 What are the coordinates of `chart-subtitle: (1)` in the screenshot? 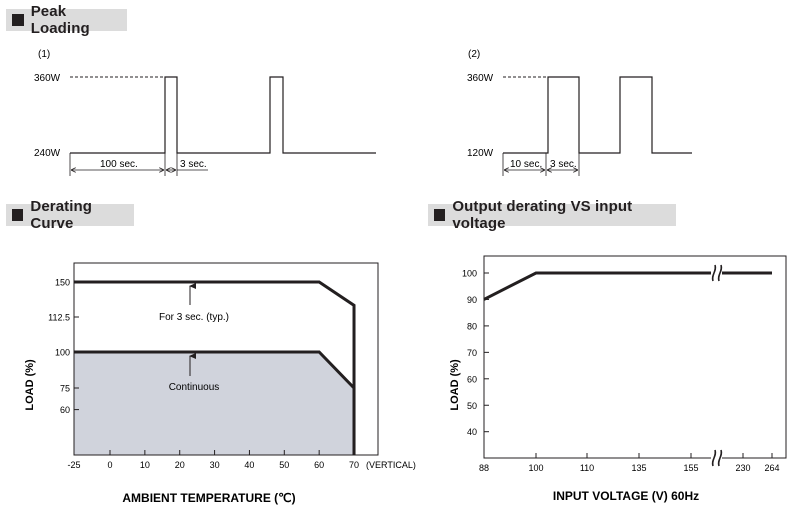 It's located at (44, 54).